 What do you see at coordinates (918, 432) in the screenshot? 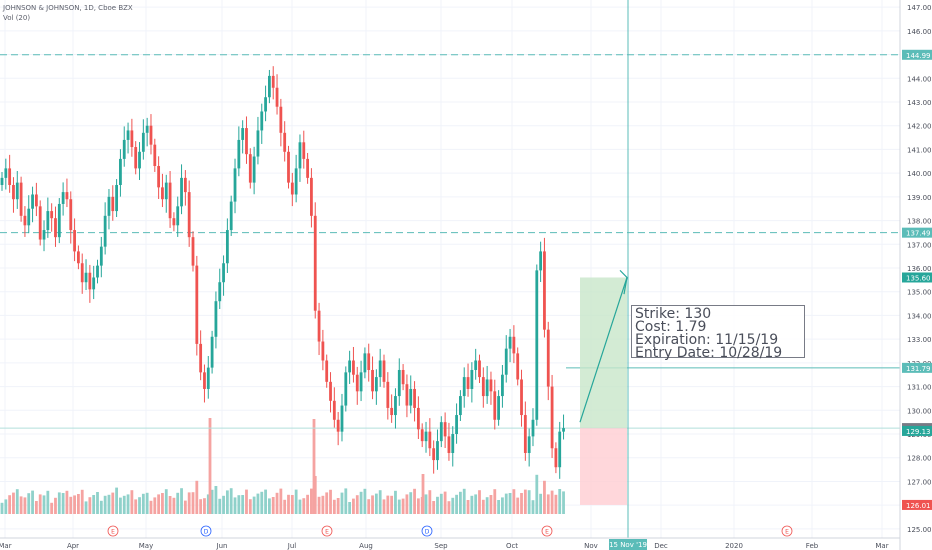
I see `price-label: 129.13` at bounding box center [918, 432].